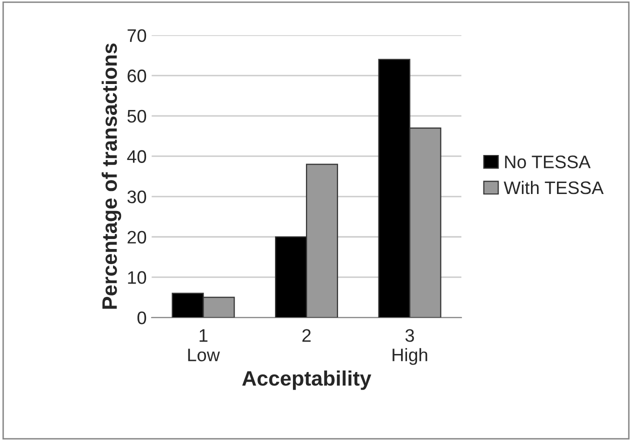 The image size is (632, 441). What do you see at coordinates (307, 380) in the screenshot?
I see `x-axis-title: Acceptability` at bounding box center [307, 380].